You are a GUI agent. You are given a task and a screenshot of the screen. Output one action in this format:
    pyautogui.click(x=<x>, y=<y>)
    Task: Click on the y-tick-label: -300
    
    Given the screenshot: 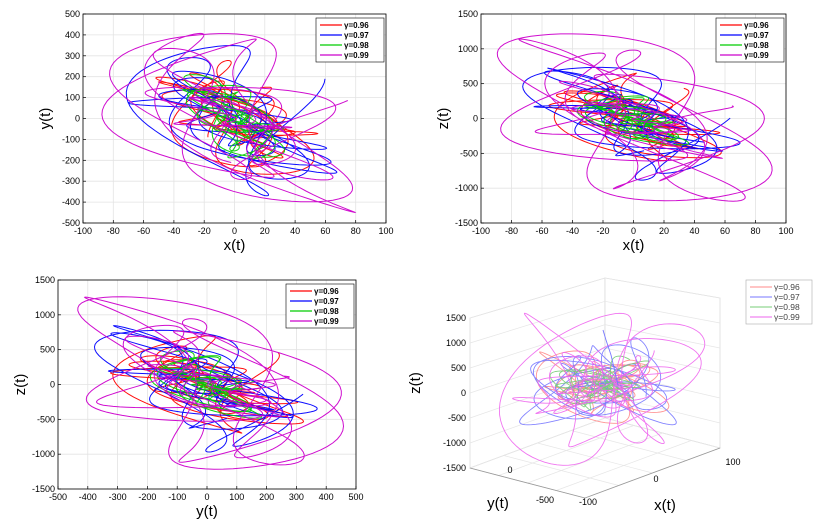 What is the action you would take?
    pyautogui.click(x=71, y=181)
    